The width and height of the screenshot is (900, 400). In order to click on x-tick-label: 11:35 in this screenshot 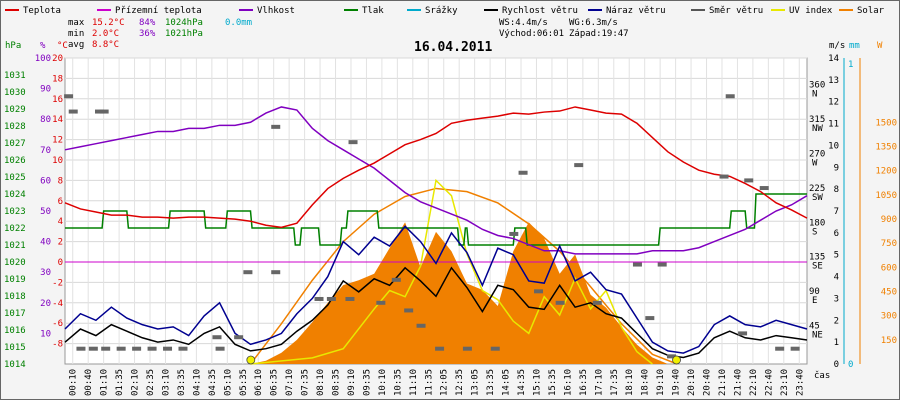, I will do `click(429, 382)`.